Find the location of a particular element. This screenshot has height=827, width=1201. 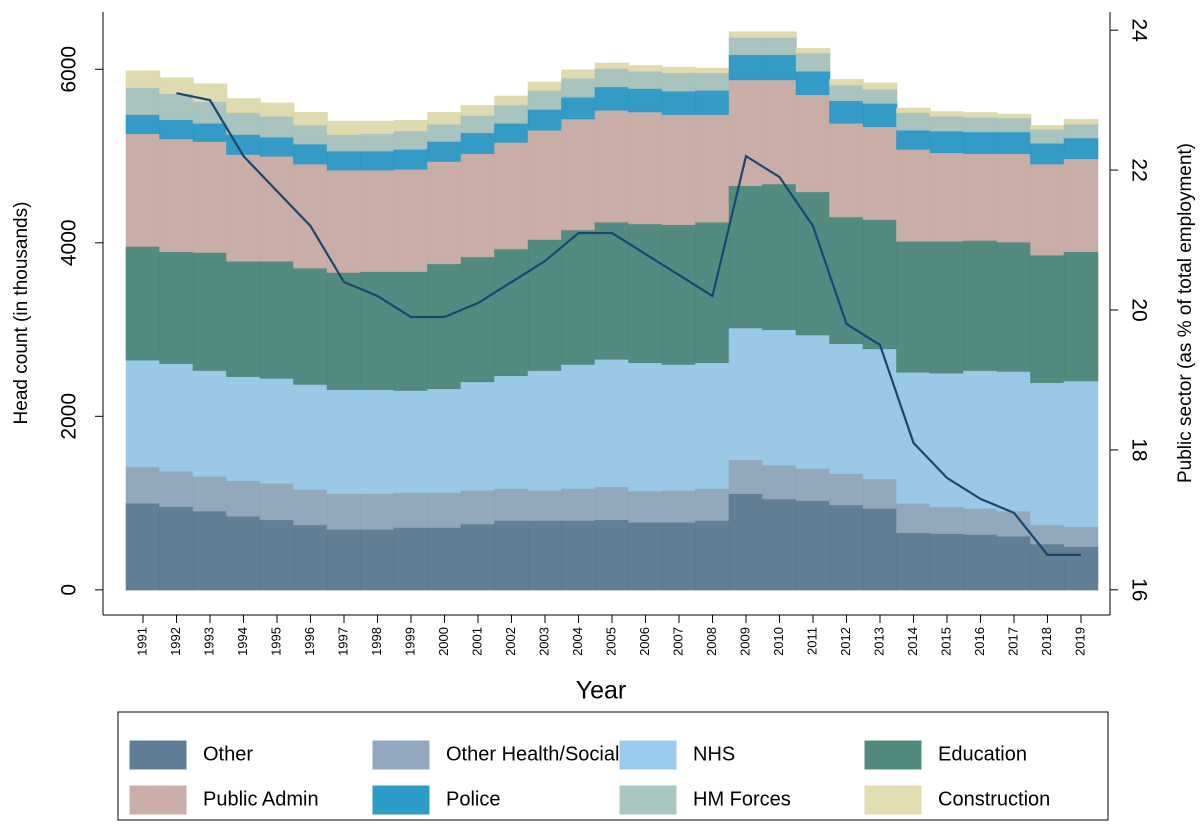

y-tick-label: 6000 is located at coordinates (69, 69).